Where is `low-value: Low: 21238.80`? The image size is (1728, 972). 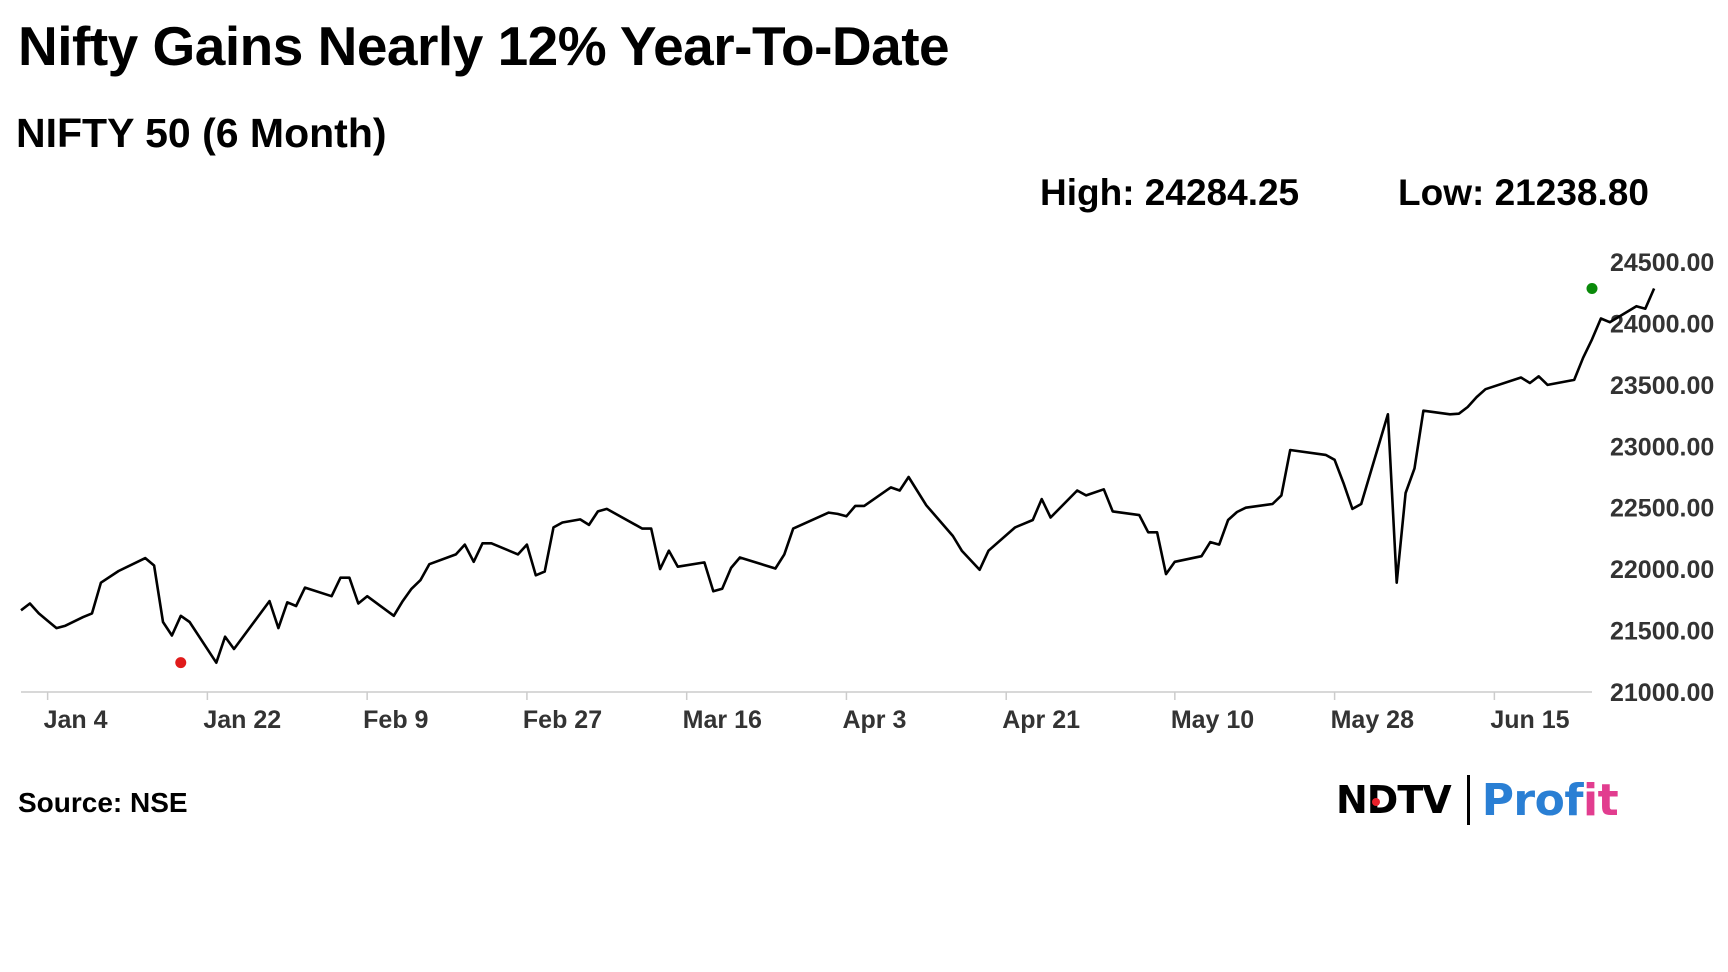 low-value: Low: 21238.80 is located at coordinates (1523, 192).